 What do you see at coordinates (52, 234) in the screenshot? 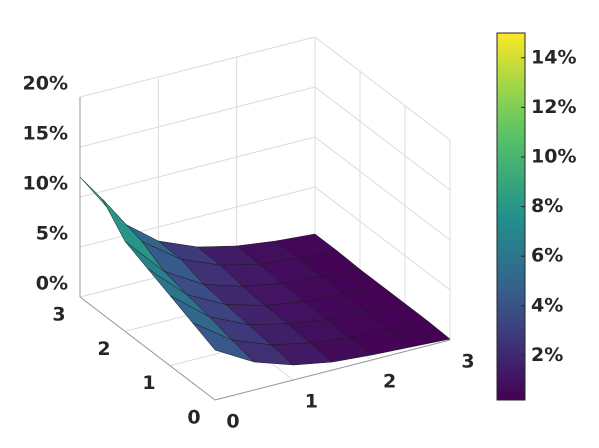
I see `z-tick-label: 5%` at bounding box center [52, 234].